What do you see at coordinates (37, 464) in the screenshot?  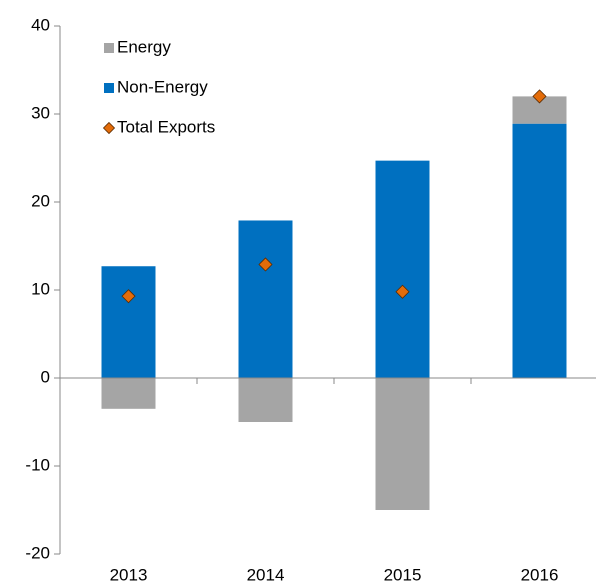 I see `y-tick-label: -10` at bounding box center [37, 464].